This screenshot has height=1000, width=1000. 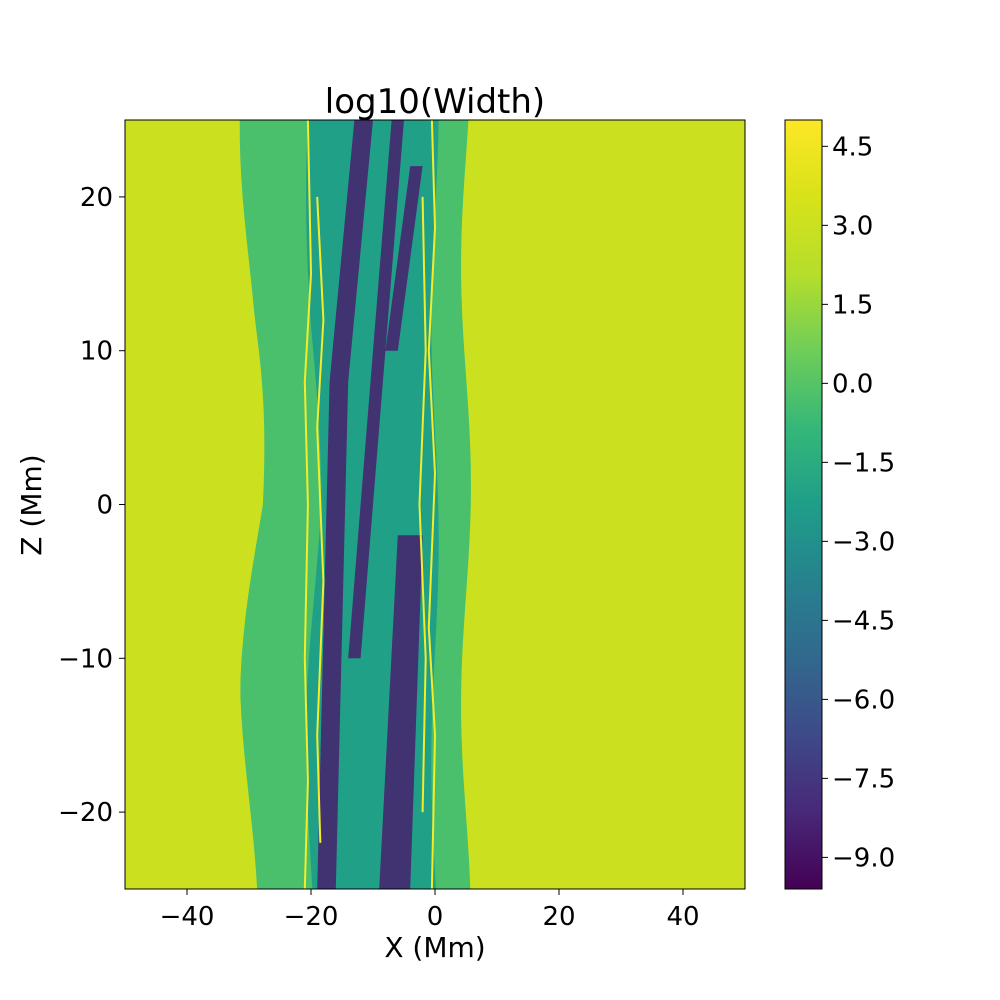 I want to click on y-tick-label: −10, so click(x=85, y=659).